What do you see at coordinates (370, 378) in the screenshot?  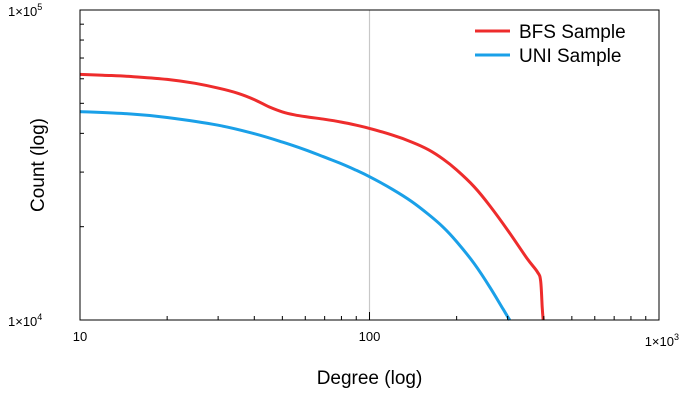 I see `x-axis-title: Degree (log)` at bounding box center [370, 378].